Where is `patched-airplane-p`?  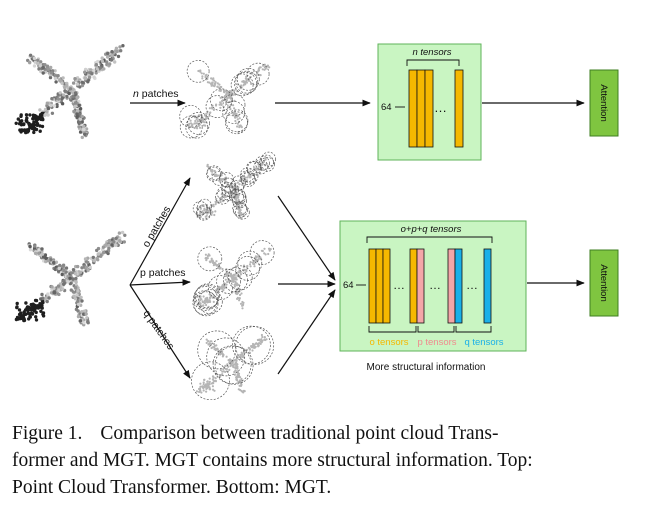 patched-airplane-p is located at coordinates (233, 278).